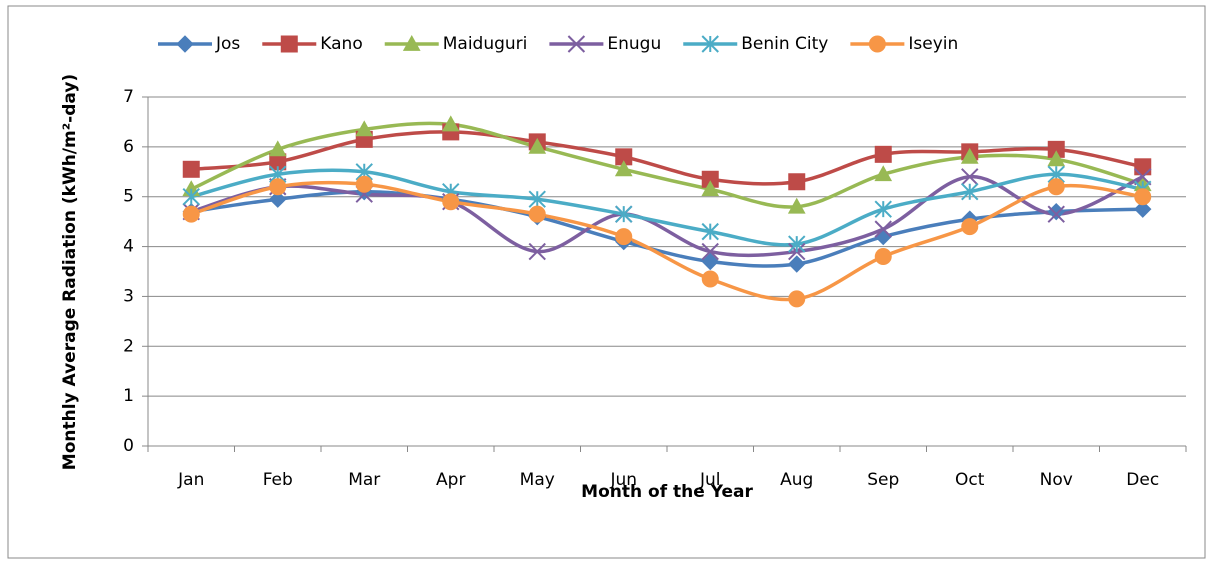 This screenshot has height=567, width=1213. I want to click on y-tick-label: 7, so click(128, 97).